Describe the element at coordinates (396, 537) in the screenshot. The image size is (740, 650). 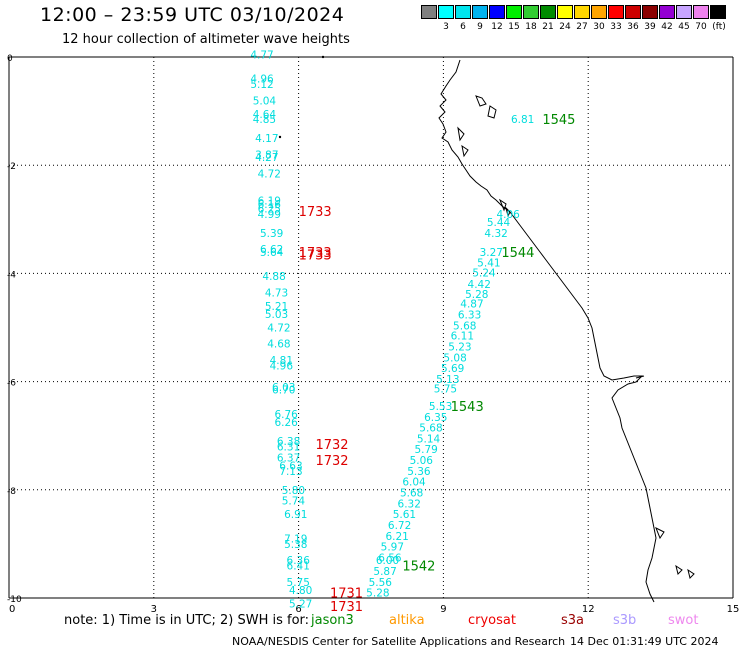
I see `wave-height-point: 6.21` at that location.